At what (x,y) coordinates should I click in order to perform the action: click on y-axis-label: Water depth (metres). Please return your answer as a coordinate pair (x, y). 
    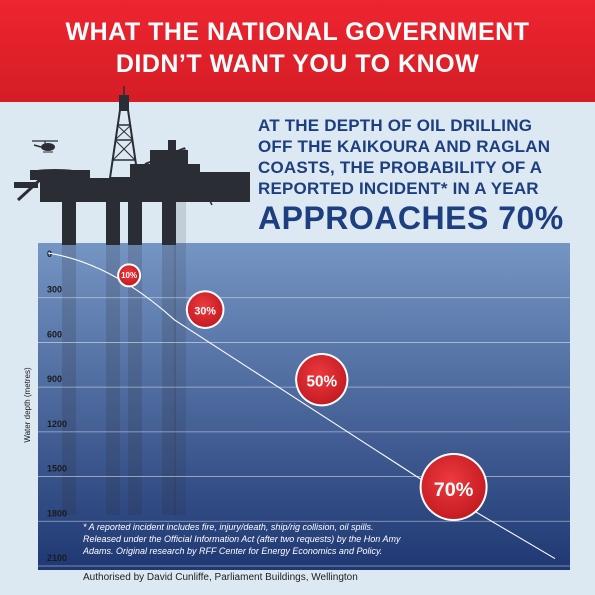
    Looking at the image, I should click on (27, 405).